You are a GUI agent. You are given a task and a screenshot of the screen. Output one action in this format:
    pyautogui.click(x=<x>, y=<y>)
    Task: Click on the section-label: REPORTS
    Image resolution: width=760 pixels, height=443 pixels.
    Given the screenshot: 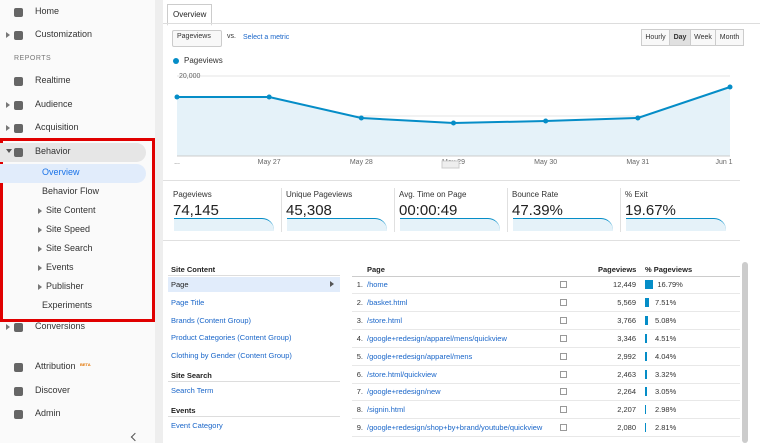 What is the action you would take?
    pyautogui.click(x=33, y=58)
    